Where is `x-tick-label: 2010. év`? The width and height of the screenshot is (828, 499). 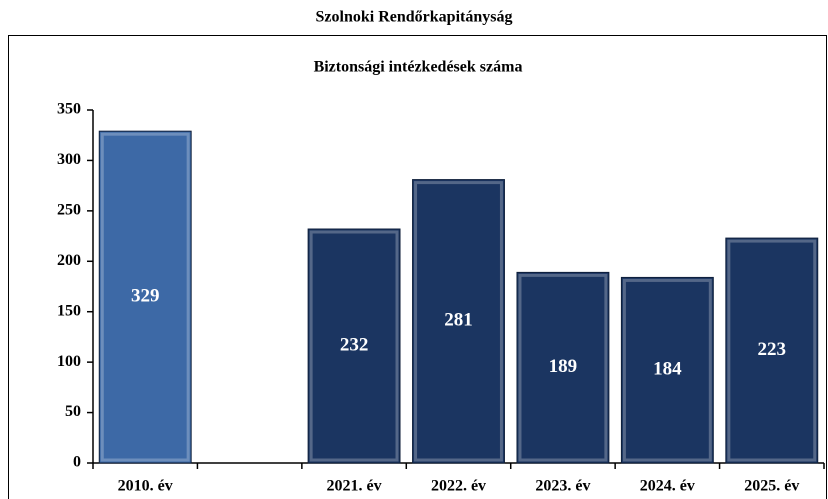
x-tick-label: 2010. év is located at coordinates (145, 486).